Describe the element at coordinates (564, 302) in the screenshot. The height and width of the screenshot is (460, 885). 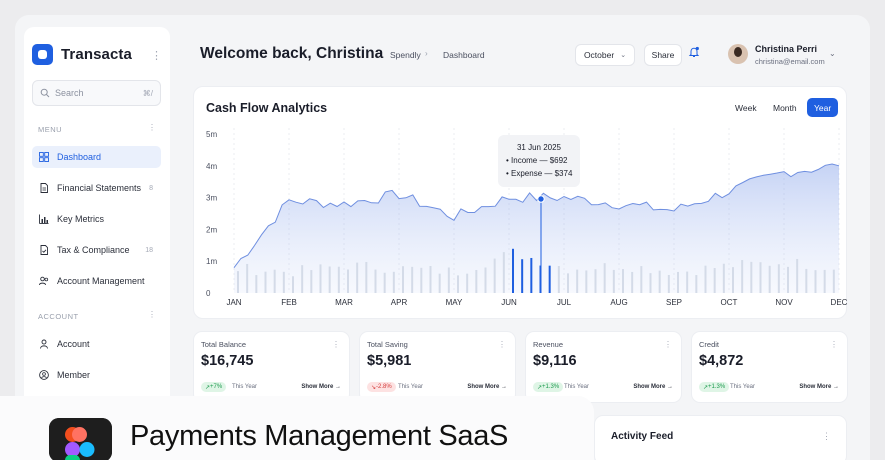
I see `x-tick-label: JUL` at that location.